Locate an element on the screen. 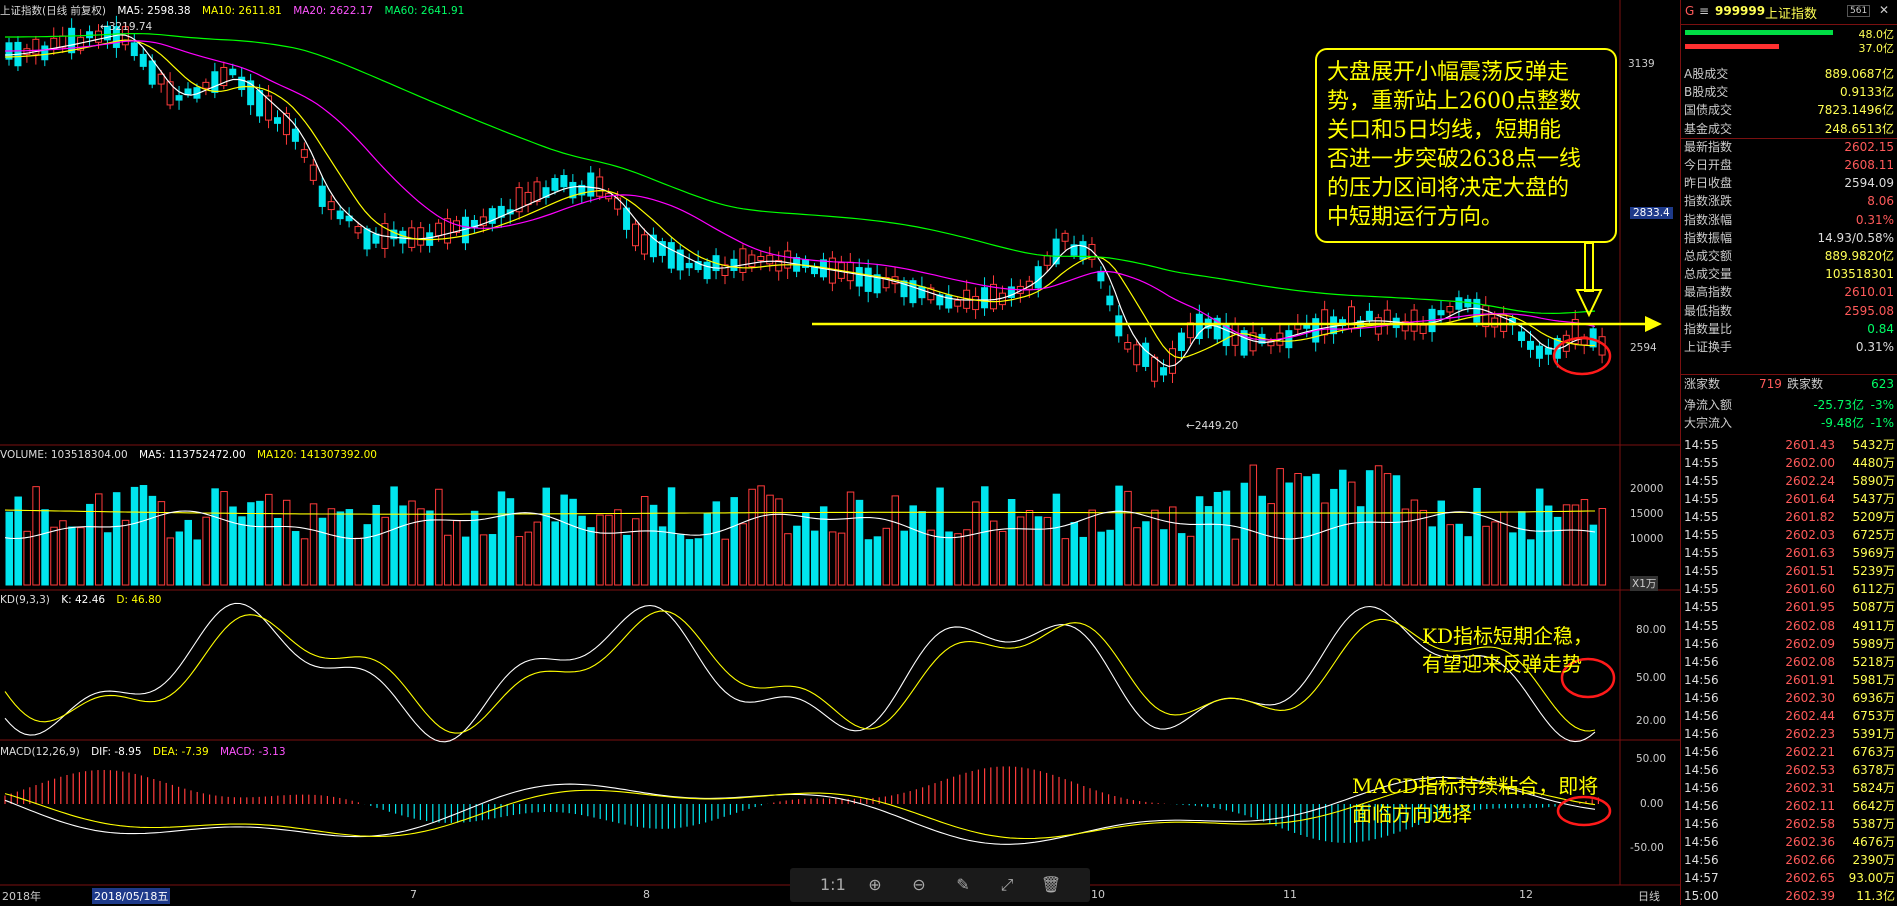 This screenshot has width=1897, height=906. expand-icon: ⤢ is located at coordinates (1007, 884).